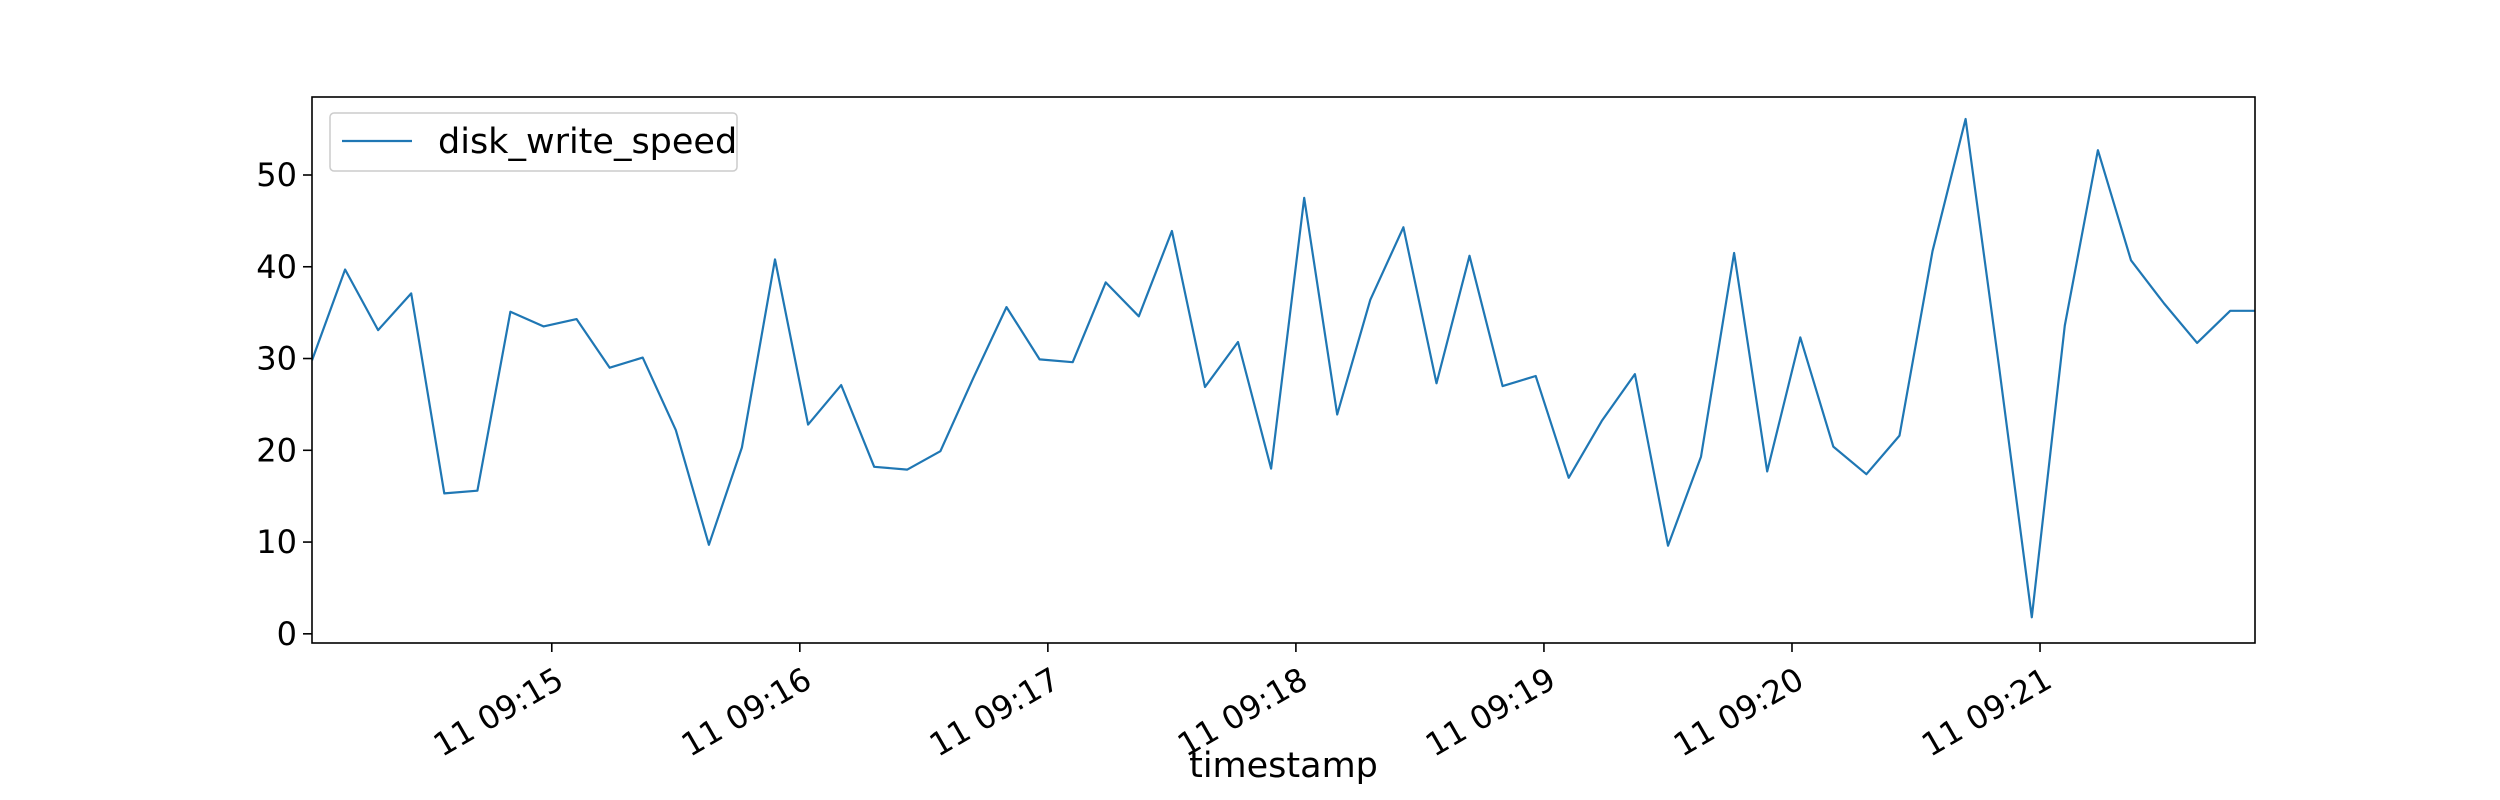  I want to click on x-tick-label: 11 09:16, so click(746, 712).